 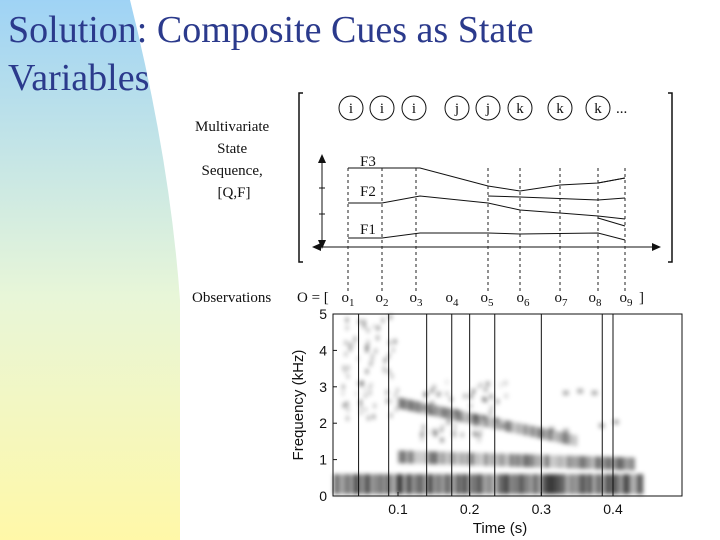 I want to click on state-label-line-1: Multivariate, so click(x=232, y=127).